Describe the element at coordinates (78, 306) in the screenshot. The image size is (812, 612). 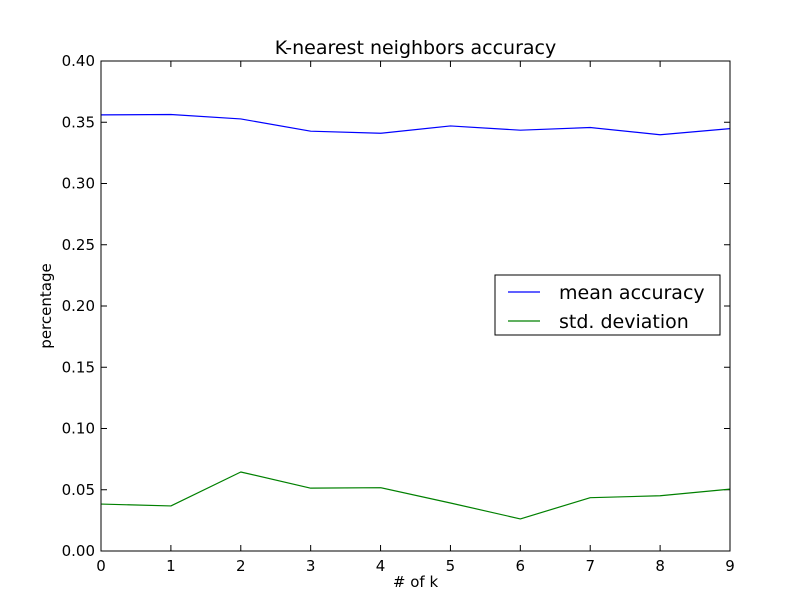
I see `y-tick-label: 0.20` at that location.